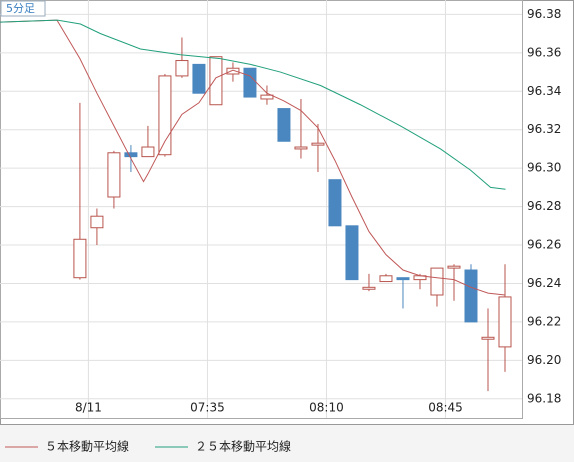 This screenshot has width=574, height=462. What do you see at coordinates (148, 446) in the screenshot?
I see `legend: ５本移動平均線 ２５本移動平均線` at bounding box center [148, 446].